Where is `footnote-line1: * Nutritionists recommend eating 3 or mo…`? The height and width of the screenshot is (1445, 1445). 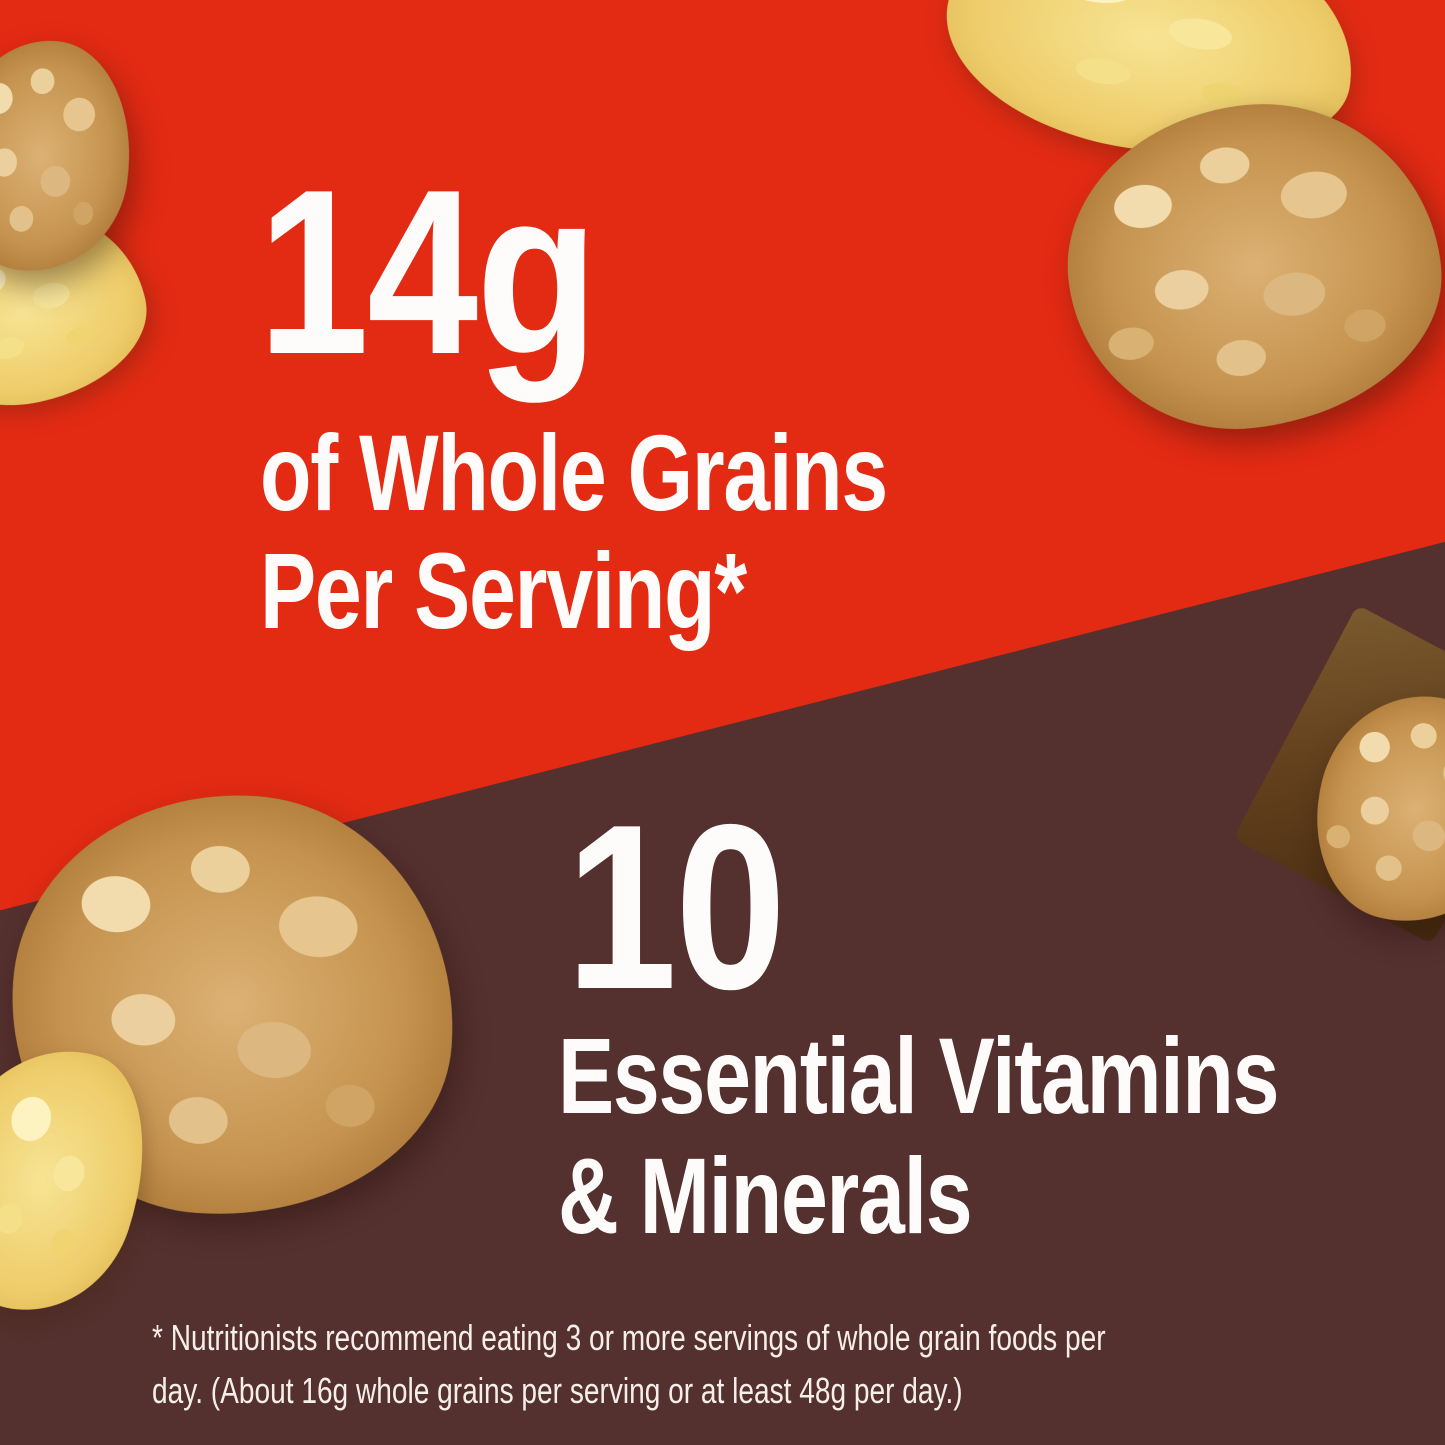 footnote-line1: * Nutritionists recommend eating 3 or mo… is located at coordinates (629, 1337).